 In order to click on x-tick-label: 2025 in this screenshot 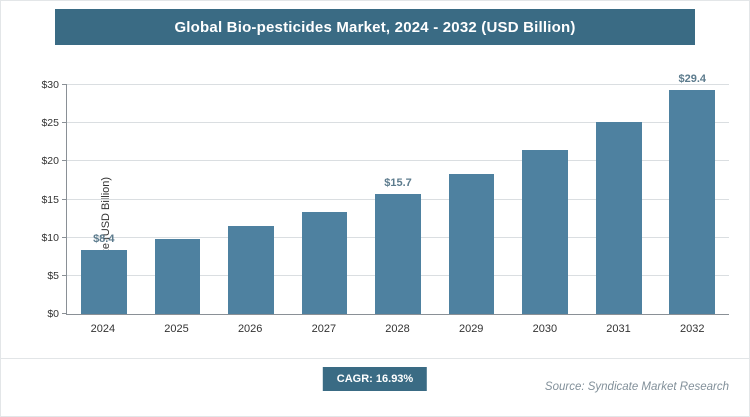, I will do `click(176, 329)`.